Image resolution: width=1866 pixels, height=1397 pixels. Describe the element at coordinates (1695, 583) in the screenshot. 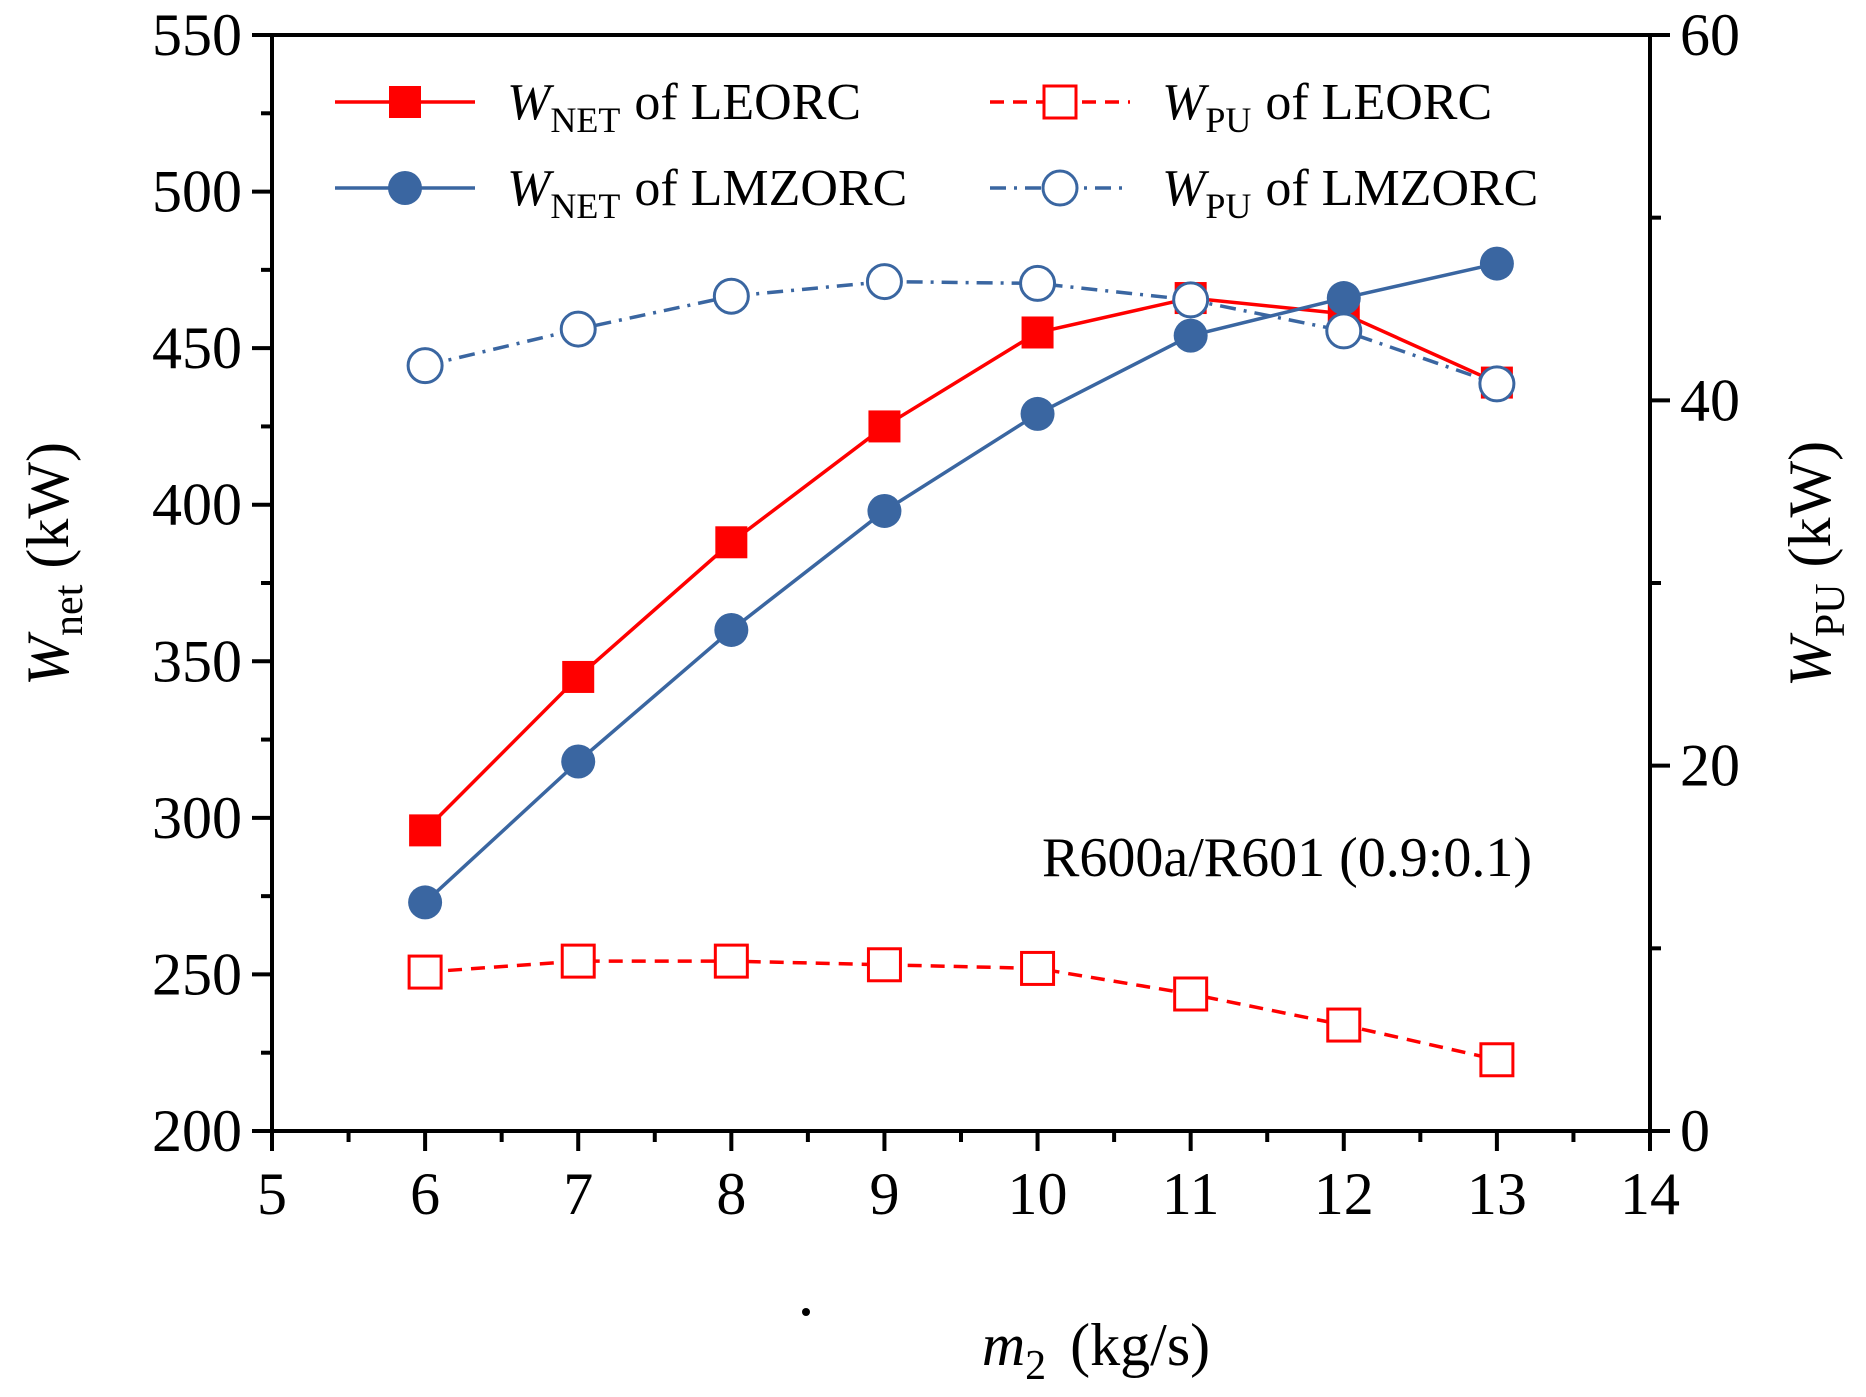

I see `y-right-axis-ticks: 0 20 40 60` at that location.